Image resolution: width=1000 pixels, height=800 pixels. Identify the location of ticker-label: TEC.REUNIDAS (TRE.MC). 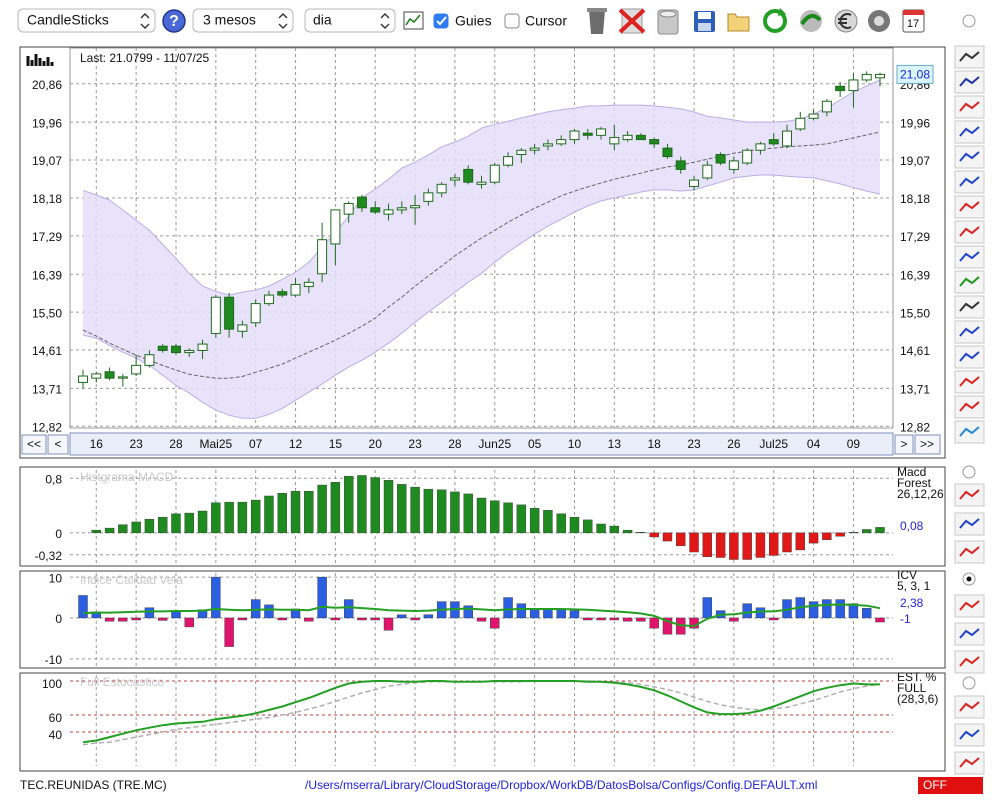
(93, 785).